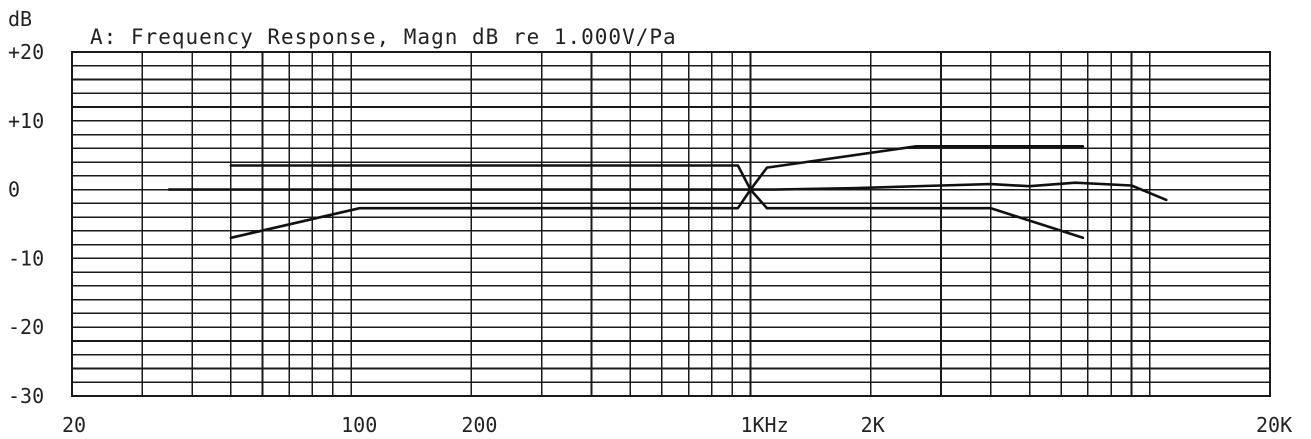  What do you see at coordinates (479, 425) in the screenshot?
I see `x-tick-label: 200` at bounding box center [479, 425].